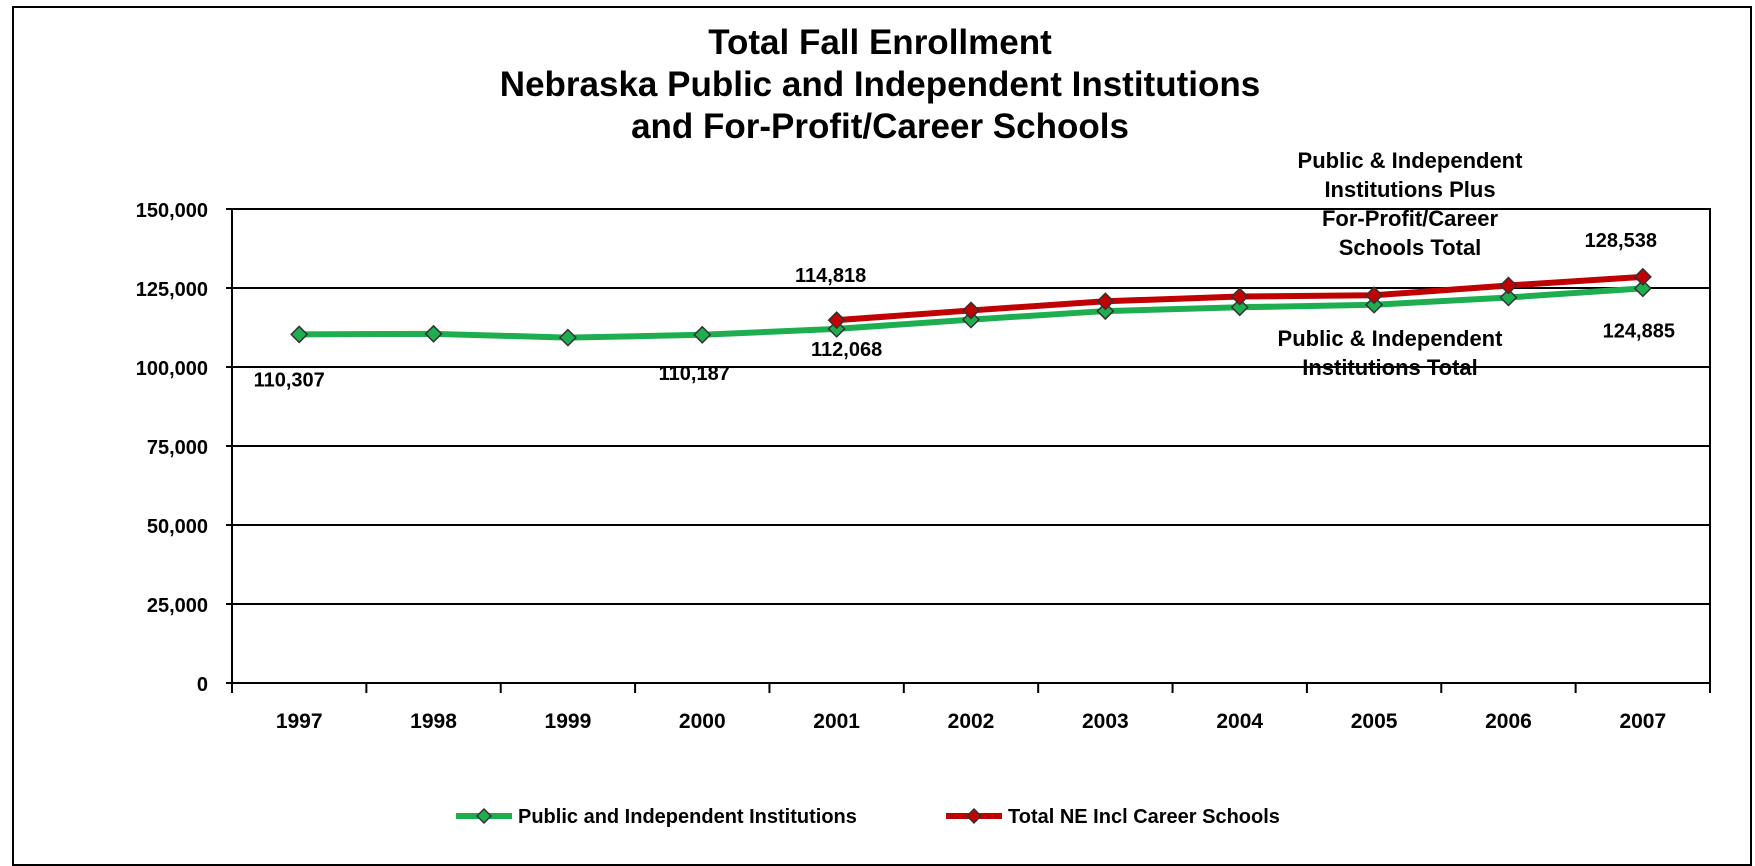 The width and height of the screenshot is (1755, 866). I want to click on x-tick-label: 2007, so click(1642, 721).